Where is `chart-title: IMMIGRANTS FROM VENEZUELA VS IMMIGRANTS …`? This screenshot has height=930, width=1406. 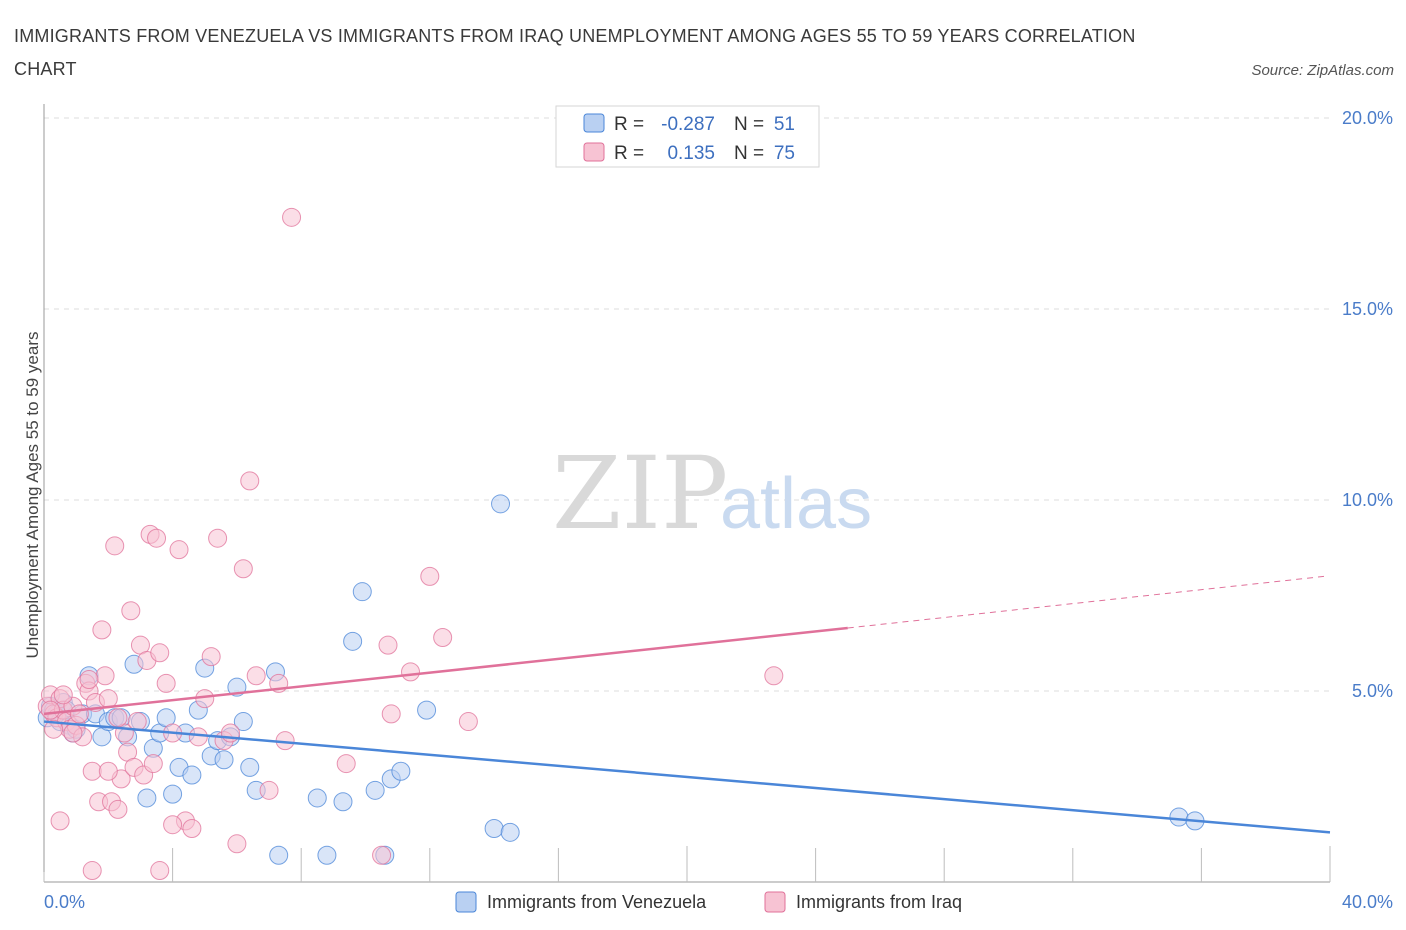
chart-title: IMMIGRANTS FROM VENEZUELA VS IMMIGRANTS … is located at coordinates (575, 52).